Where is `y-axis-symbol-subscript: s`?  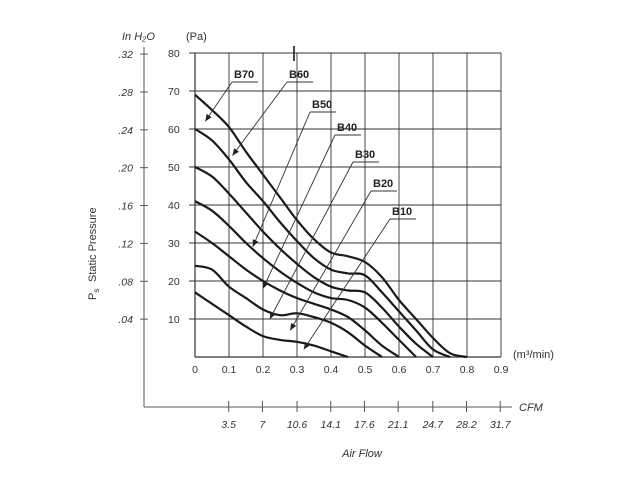 y-axis-symbol-subscript: s is located at coordinates (96, 291).